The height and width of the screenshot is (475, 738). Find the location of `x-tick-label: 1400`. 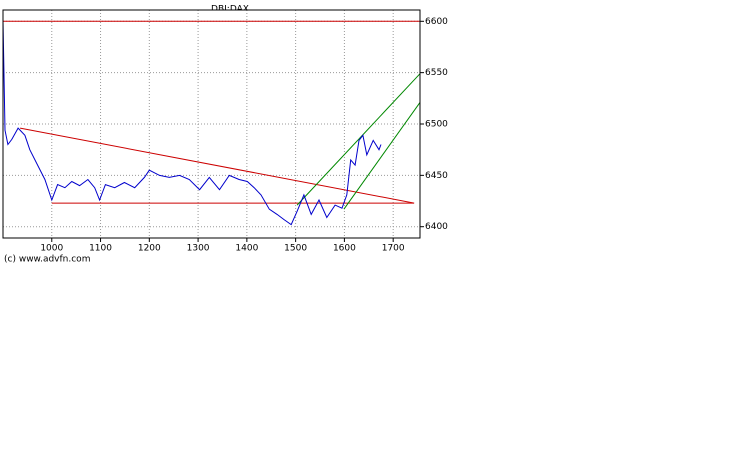

x-tick-label: 1400 is located at coordinates (246, 249).